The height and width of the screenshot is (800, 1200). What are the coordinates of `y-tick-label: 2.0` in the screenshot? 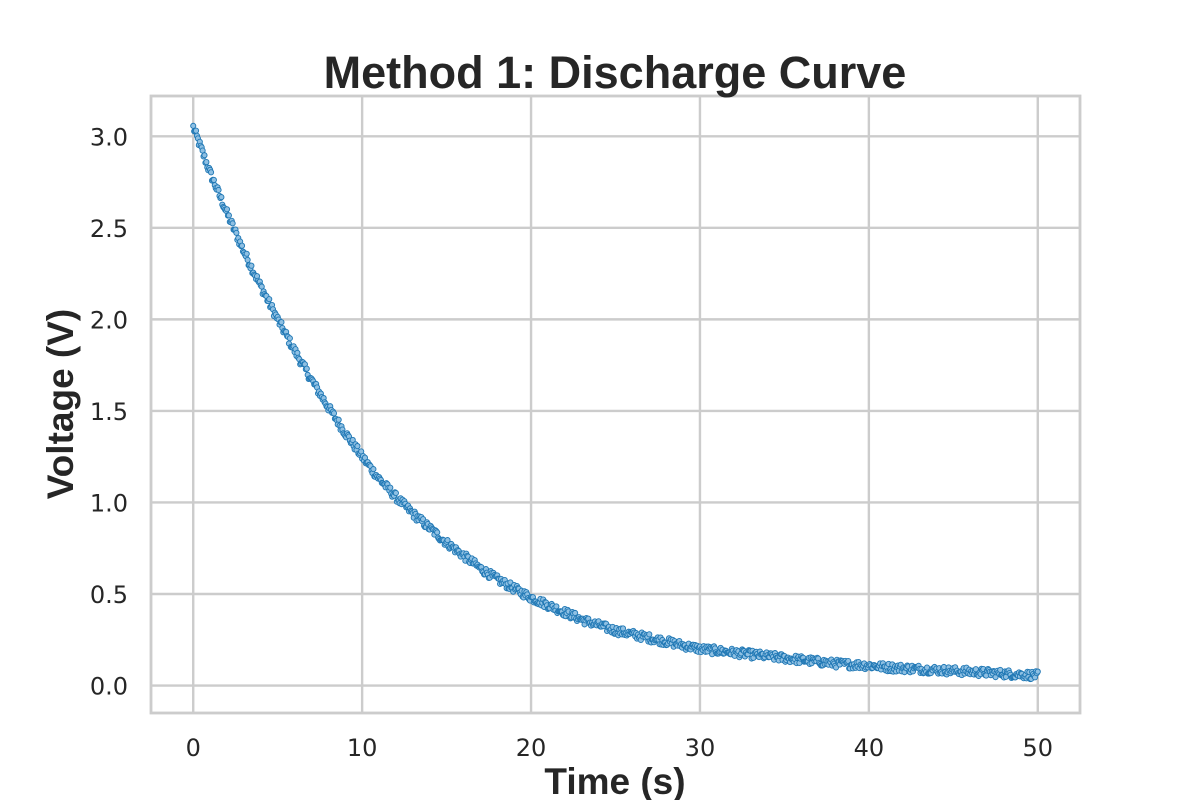 It's located at (109, 320).